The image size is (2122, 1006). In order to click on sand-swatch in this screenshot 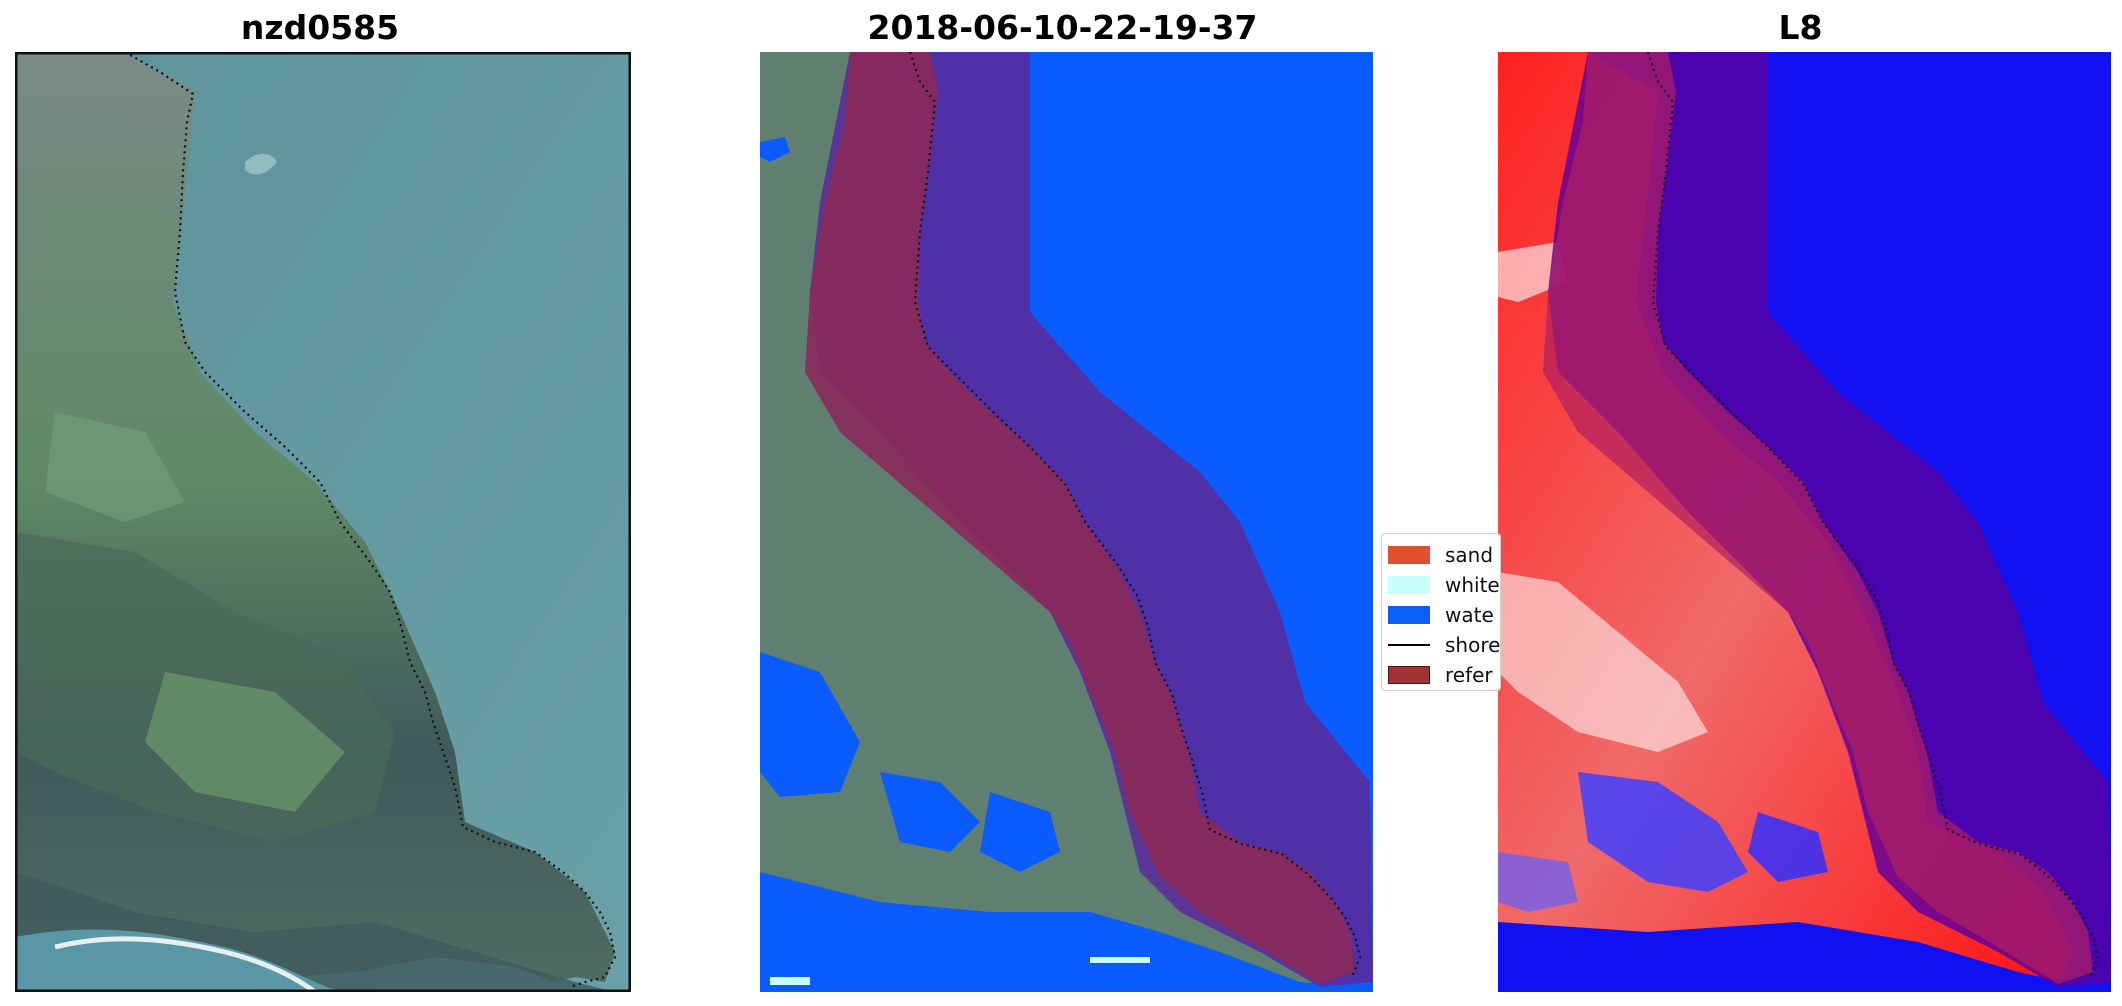, I will do `click(1409, 555)`.